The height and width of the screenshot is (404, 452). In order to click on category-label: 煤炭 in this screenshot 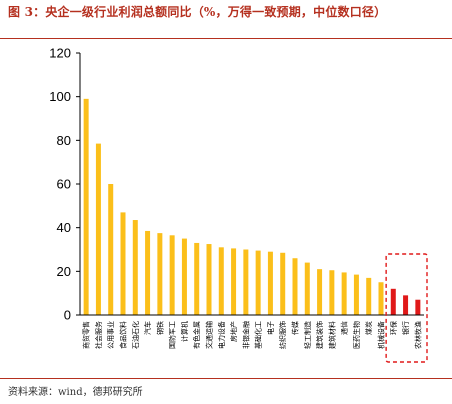, I will do `click(368, 328)`.